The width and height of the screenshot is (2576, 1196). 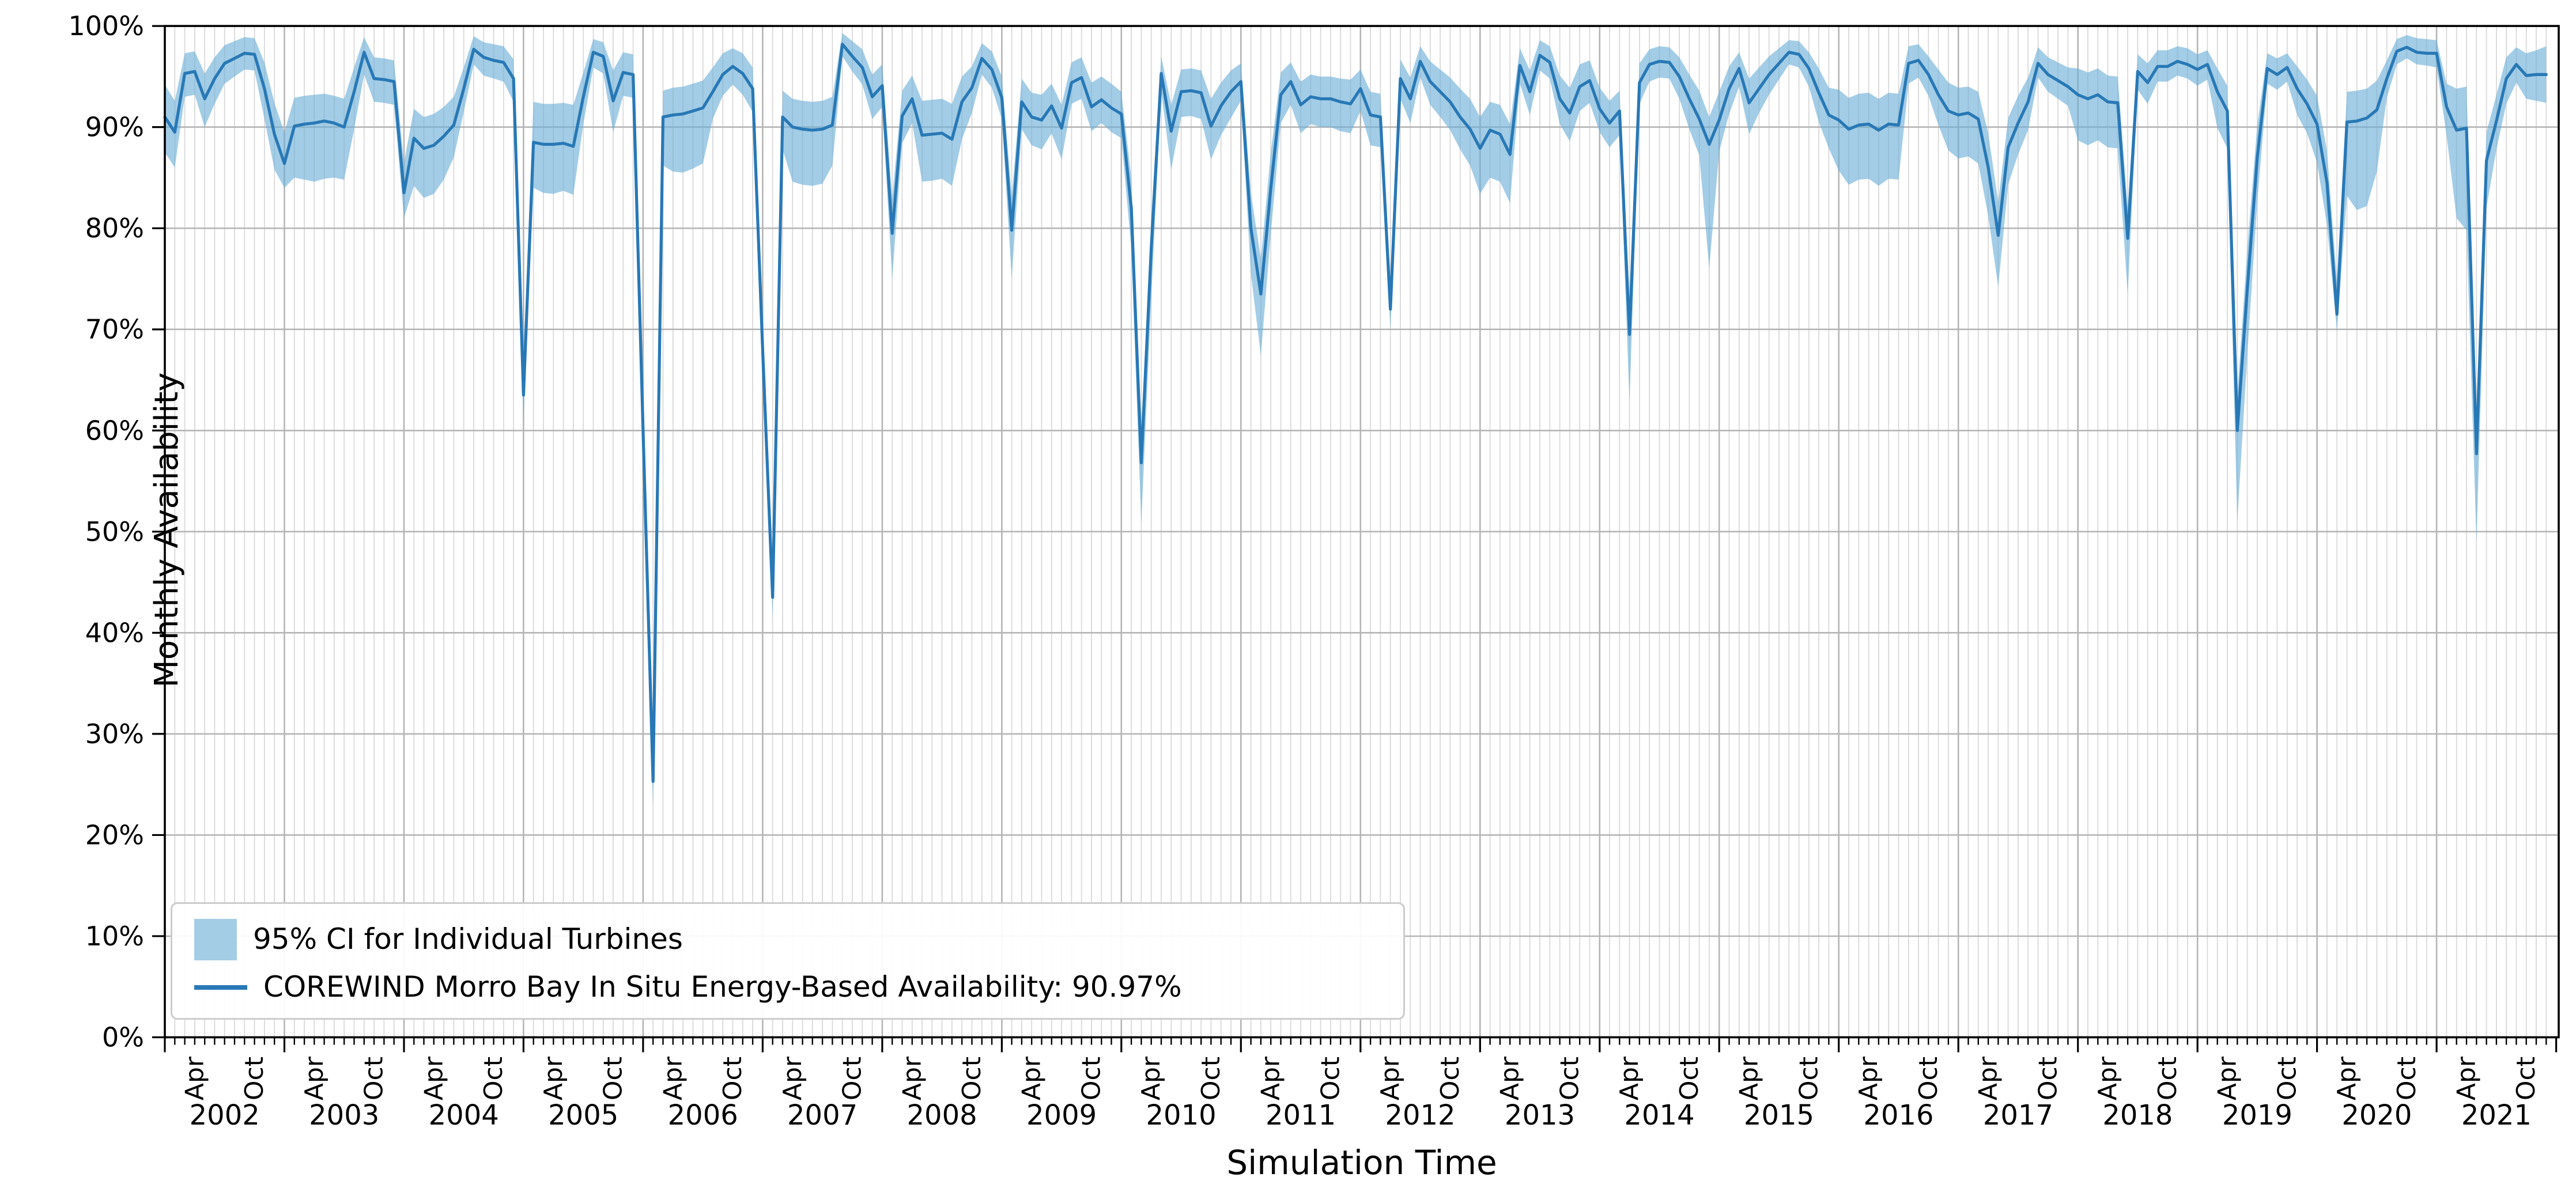 I want to click on x-year-tick-label: 2014, so click(x=1659, y=1115).